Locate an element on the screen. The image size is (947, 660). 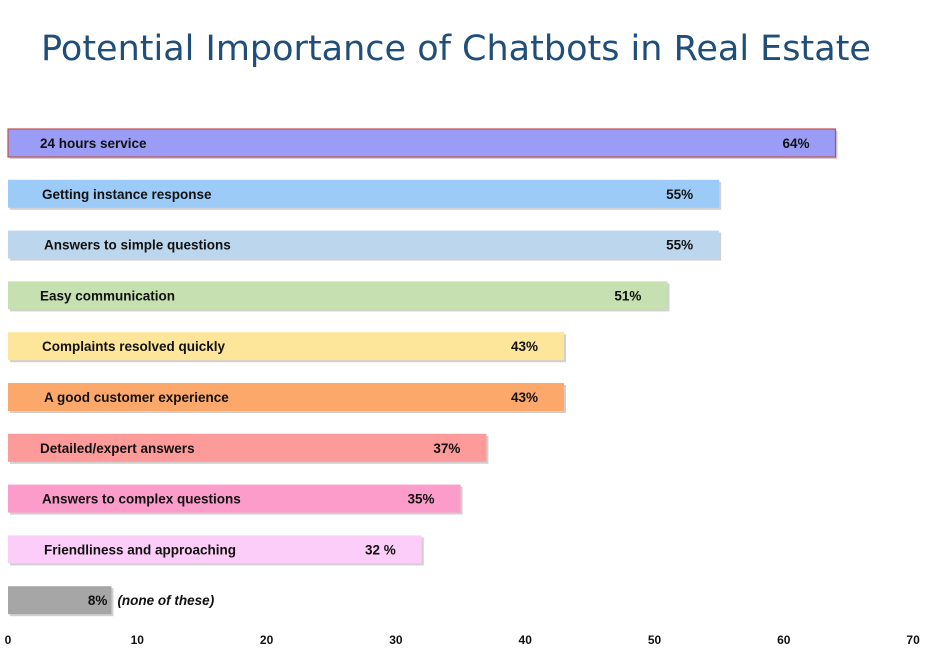
bar-group: Getting instance response 55% is located at coordinates (365, 194).